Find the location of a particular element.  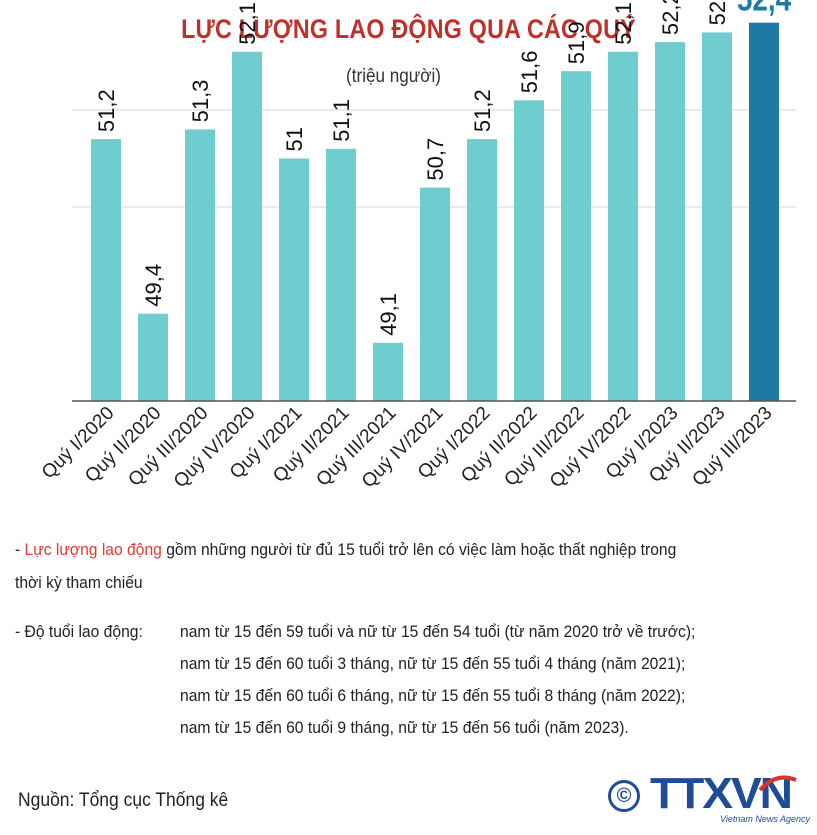

logo-subtext: Vietnam News Agency is located at coordinates (765, 819).